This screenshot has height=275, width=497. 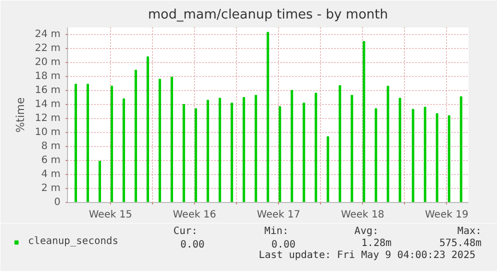 I want to click on y-tick-label: 24 m, so click(x=47, y=34).